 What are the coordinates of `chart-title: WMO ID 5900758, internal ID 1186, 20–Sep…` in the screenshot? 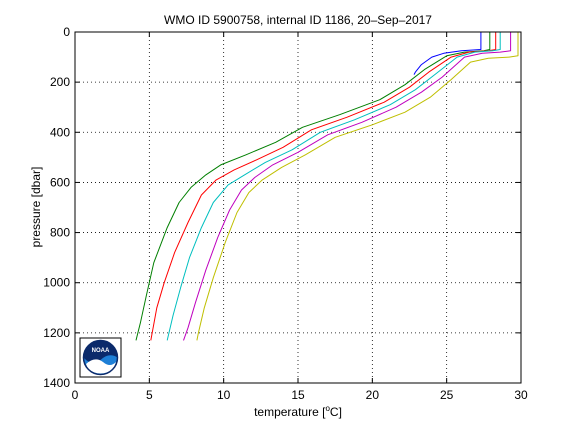 It's located at (298, 20).